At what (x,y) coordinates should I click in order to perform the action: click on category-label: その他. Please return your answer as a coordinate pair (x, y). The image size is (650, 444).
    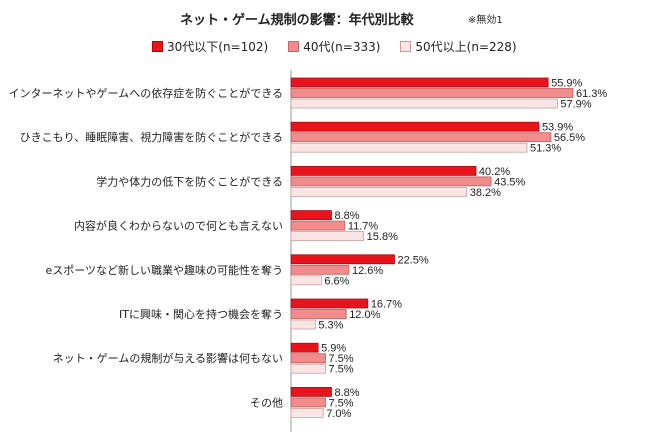
    Looking at the image, I should click on (266, 402).